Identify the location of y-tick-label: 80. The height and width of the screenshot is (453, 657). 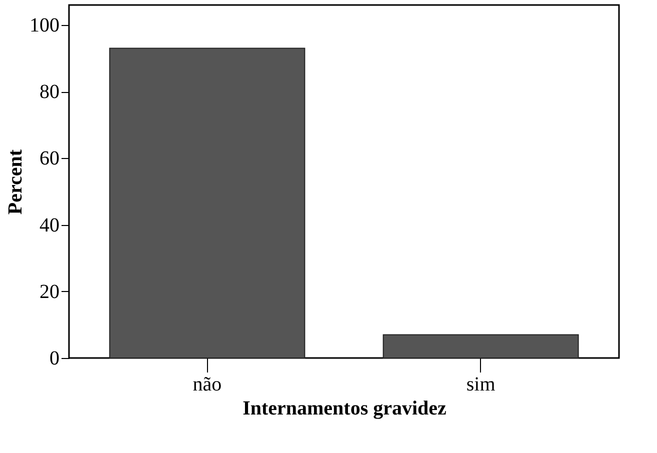
(50, 92).